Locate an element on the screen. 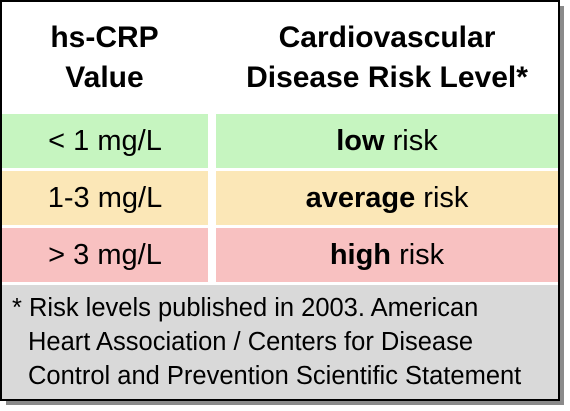  row-high-value: > 3 mg/L is located at coordinates (105, 254).